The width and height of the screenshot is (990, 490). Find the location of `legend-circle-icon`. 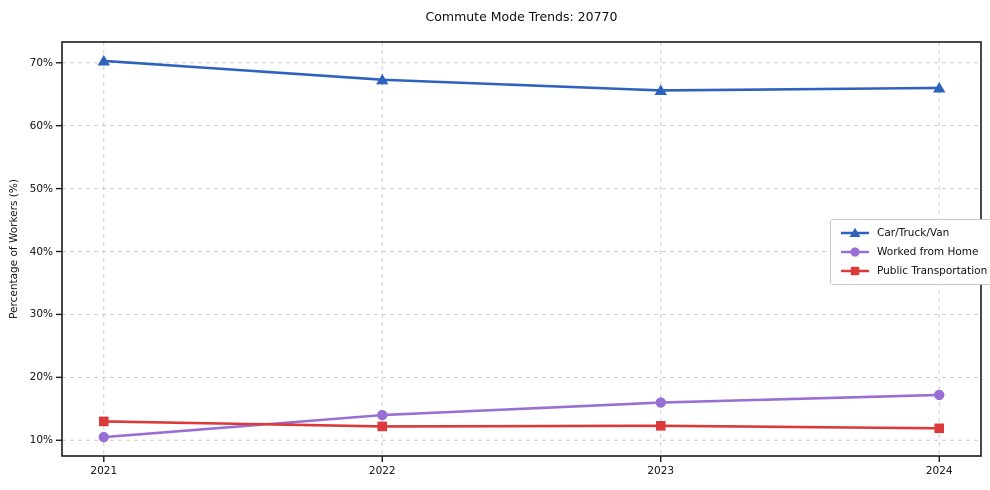

legend-circle-icon is located at coordinates (855, 252).